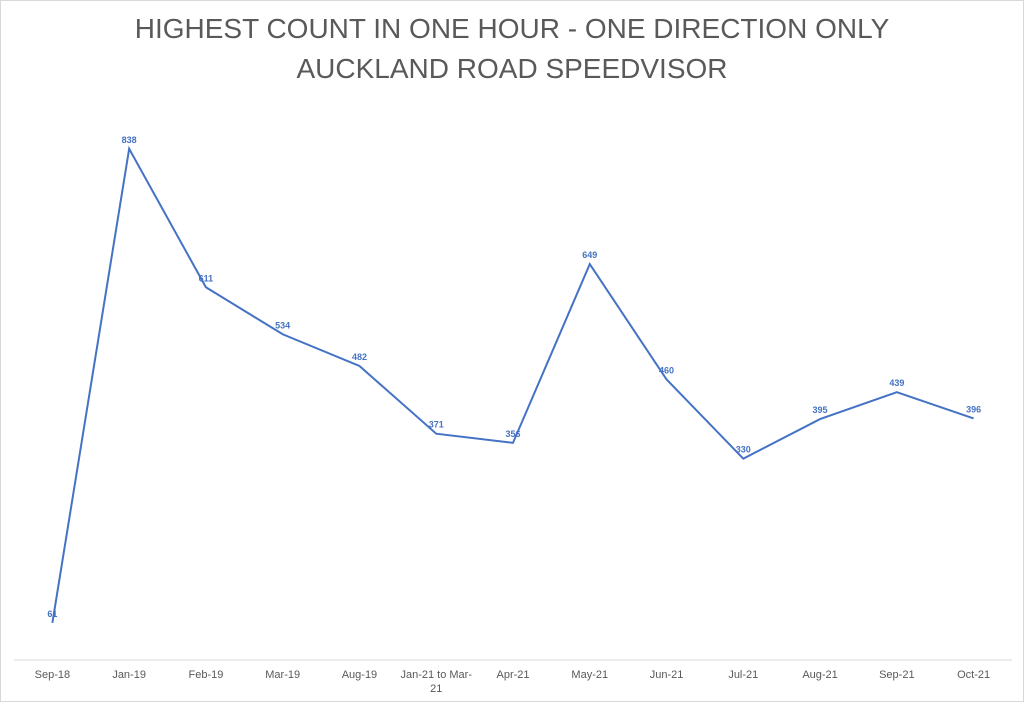 The height and width of the screenshot is (702, 1024). I want to click on x-tick-label: Jan-19, so click(129, 675).